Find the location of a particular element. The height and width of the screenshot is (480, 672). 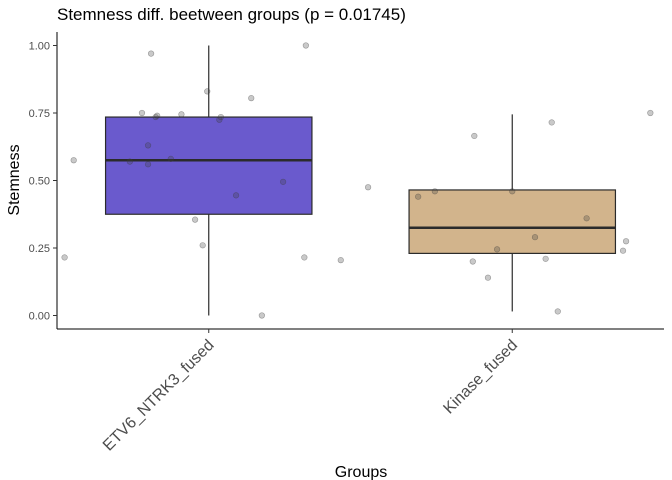

x-tick-label: ETV6_NTRK3_fused is located at coordinates (159, 396).